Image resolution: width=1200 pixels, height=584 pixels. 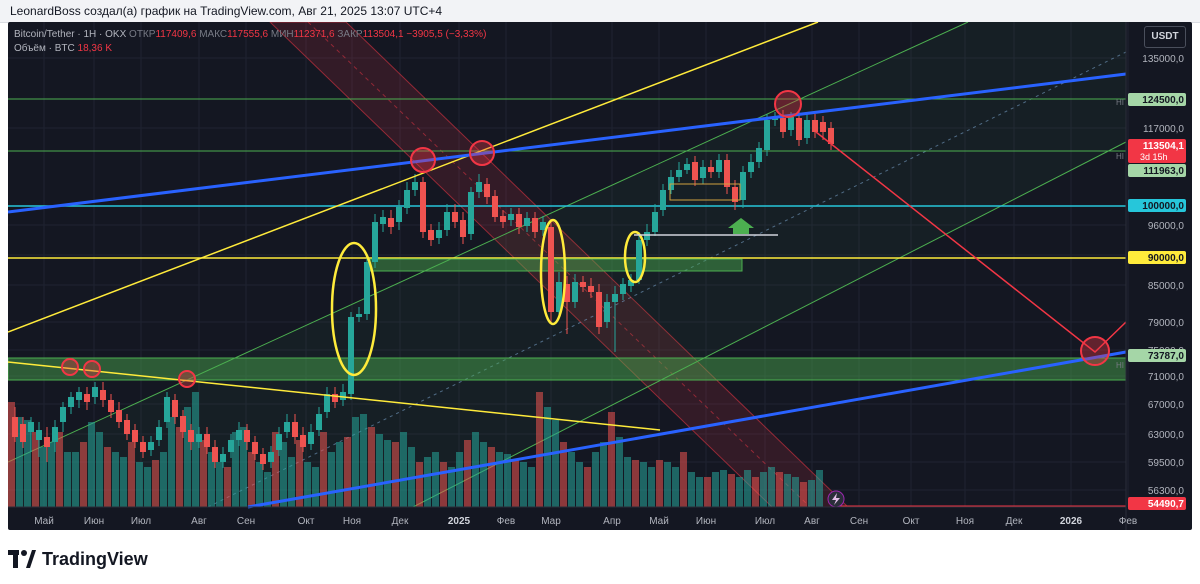 I want to click on volume-label: Объём · BTC, so click(x=44, y=48).